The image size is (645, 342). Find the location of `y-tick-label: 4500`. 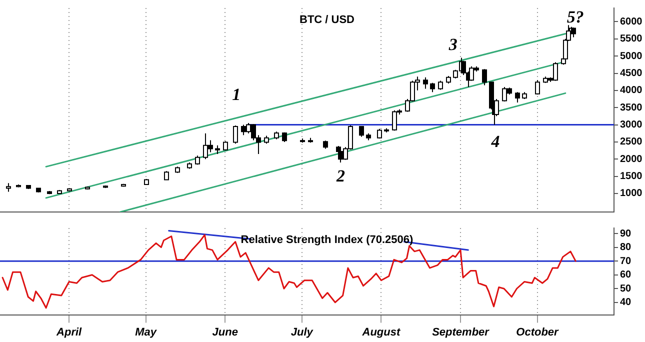

y-tick-label: 4500 is located at coordinates (631, 74).